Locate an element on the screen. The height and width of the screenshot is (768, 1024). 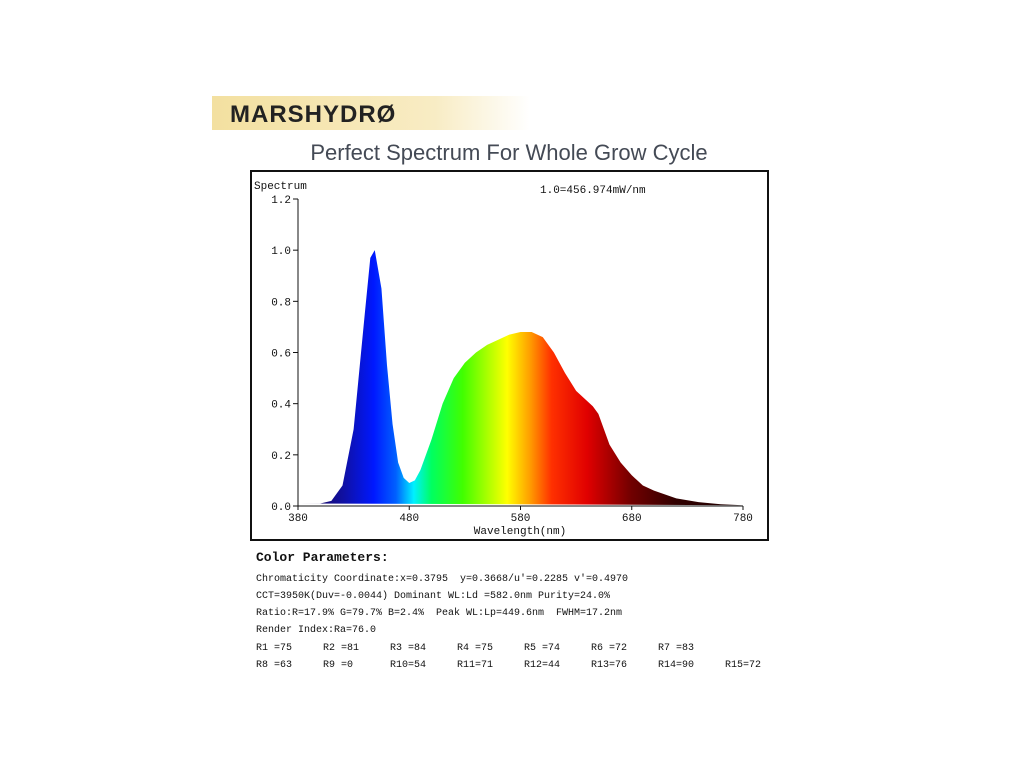
y-tick-label: 0.2 is located at coordinates (281, 457).